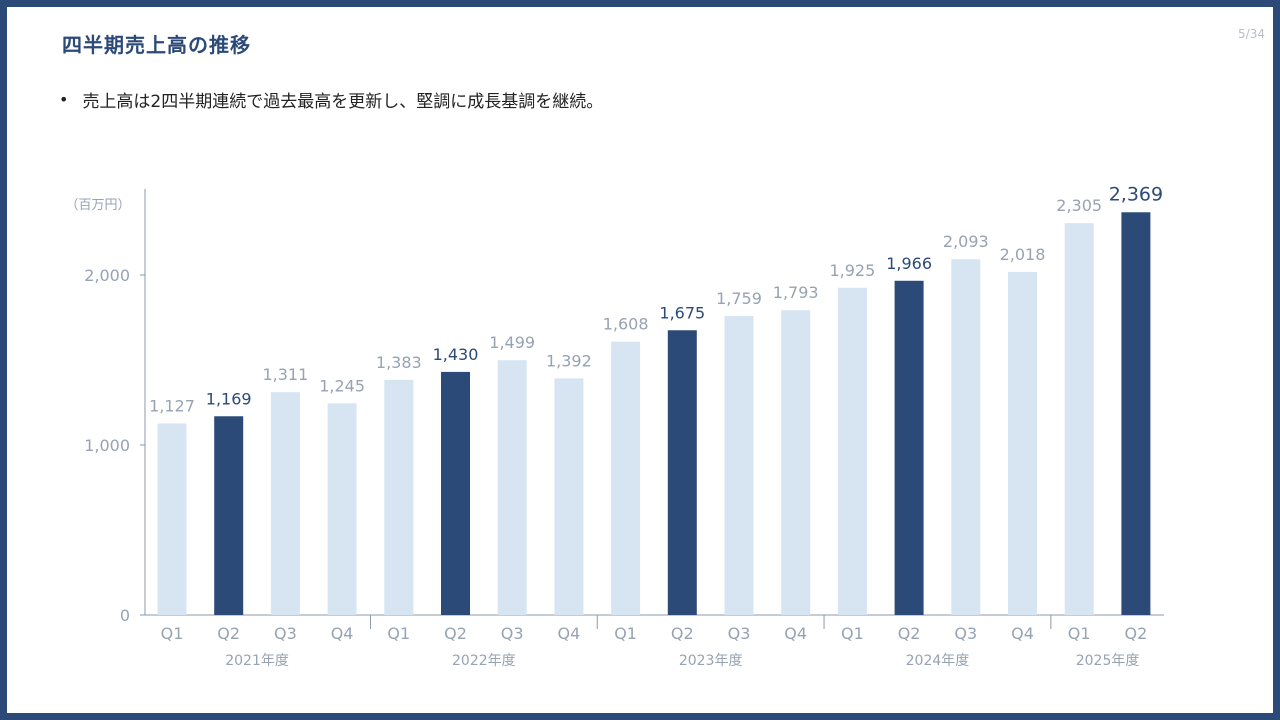 This screenshot has width=1280, height=720. What do you see at coordinates (456, 354) in the screenshot?
I see `bar-value-label: 1,430` at bounding box center [456, 354].